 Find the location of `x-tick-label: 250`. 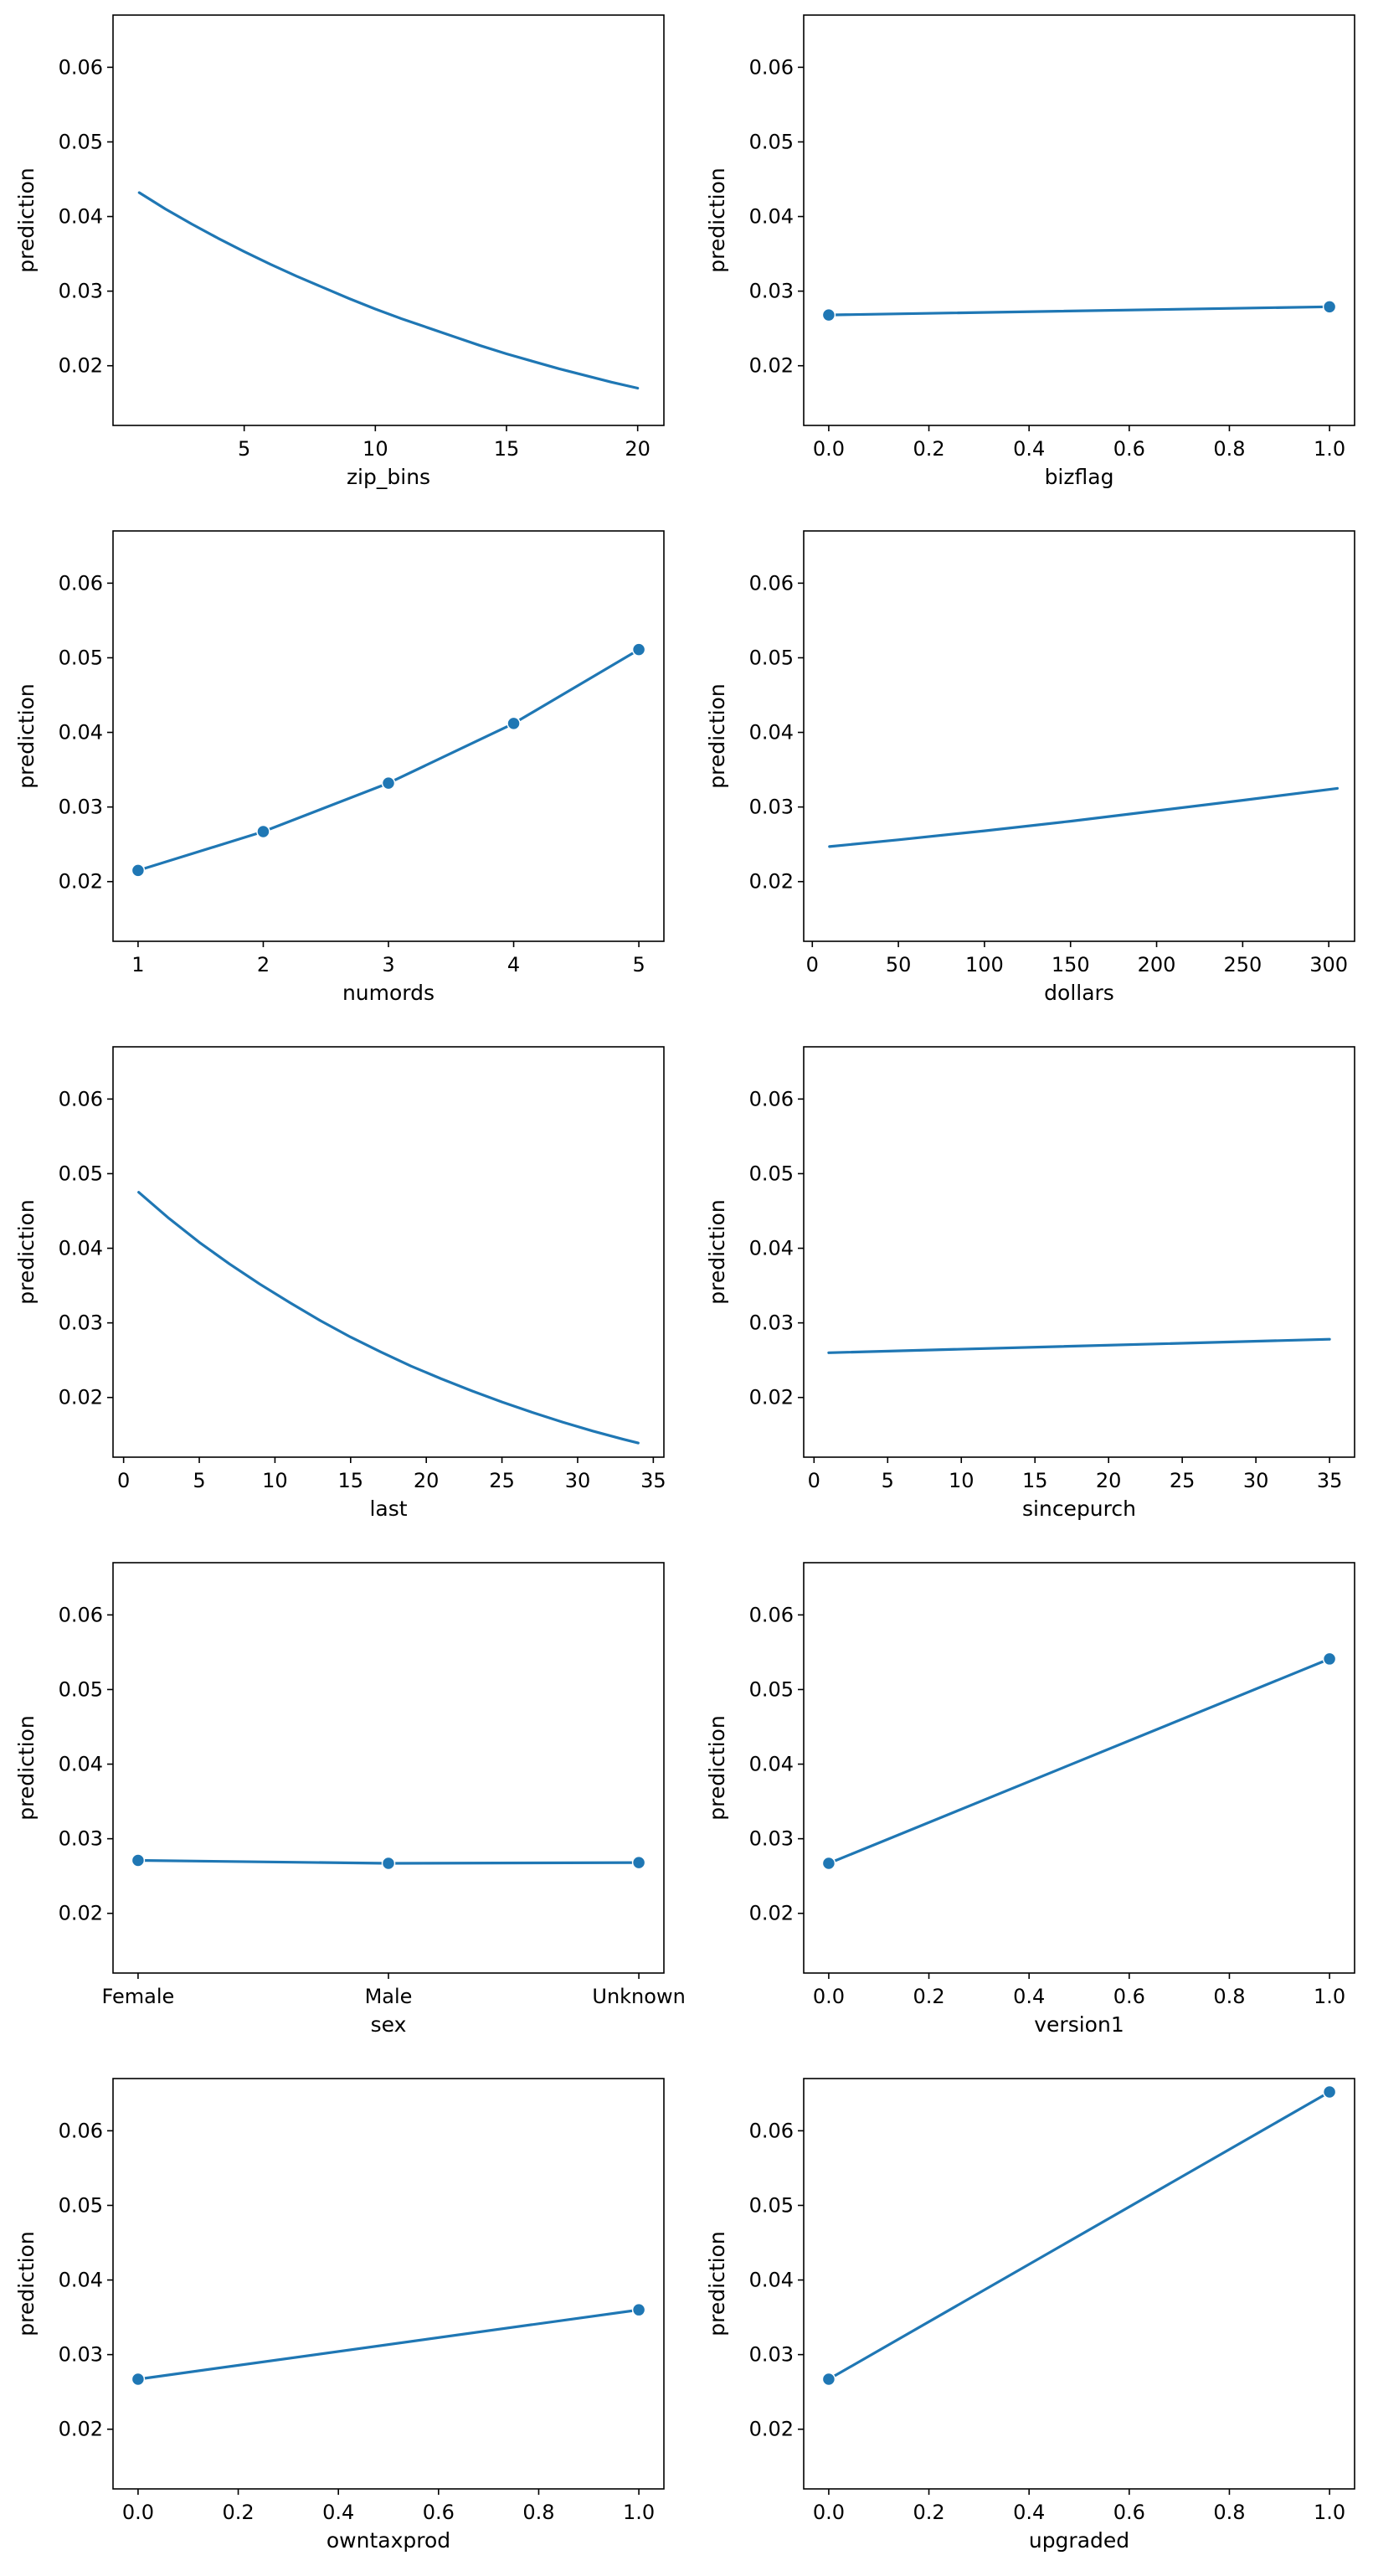

x-tick-label: 250 is located at coordinates (1242, 964).